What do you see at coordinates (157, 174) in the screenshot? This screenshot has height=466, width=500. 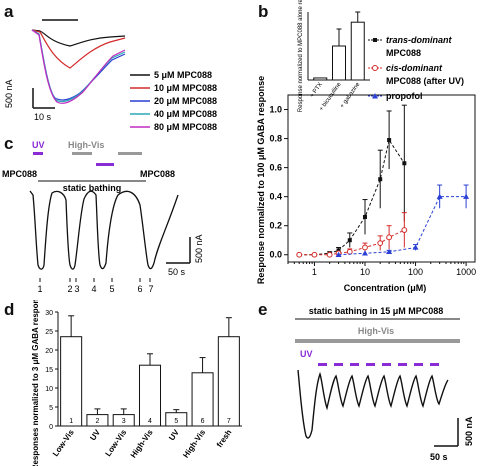 I see `mpc-label-right: MPC088` at bounding box center [157, 174].